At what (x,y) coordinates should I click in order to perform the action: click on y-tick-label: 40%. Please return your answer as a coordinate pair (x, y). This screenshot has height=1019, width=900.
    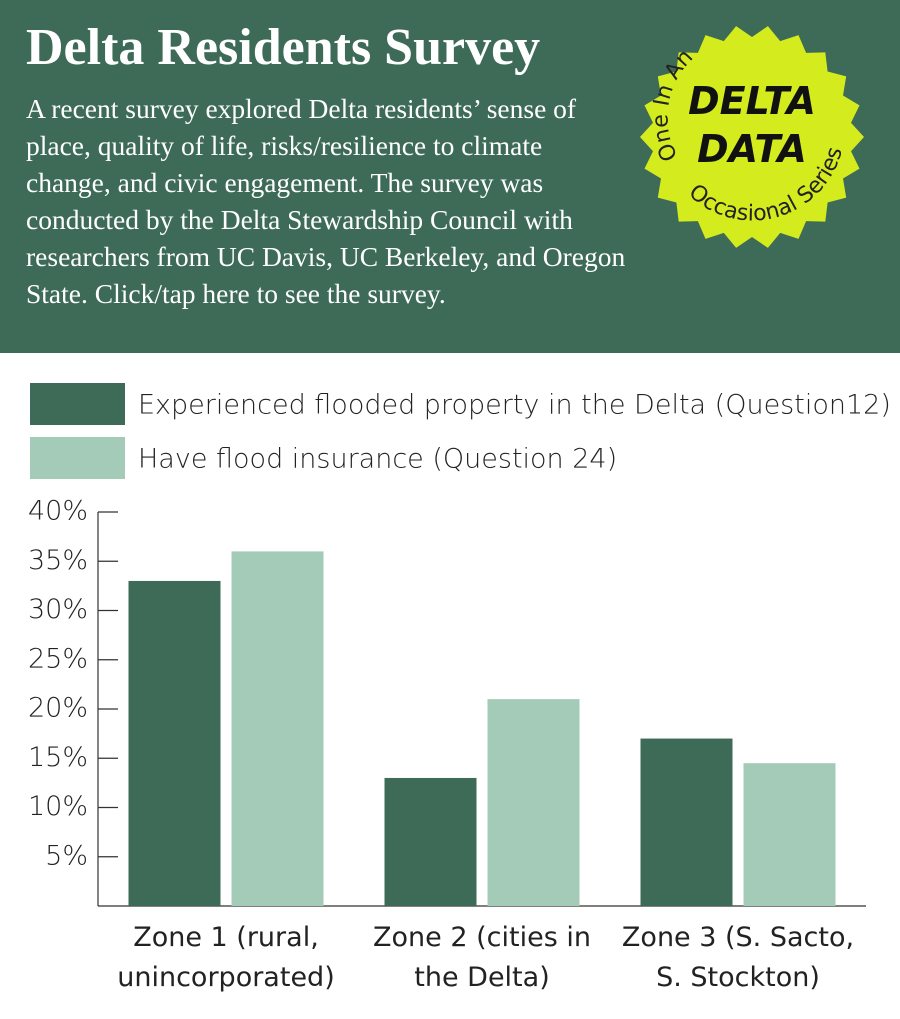
    Looking at the image, I should click on (58, 511).